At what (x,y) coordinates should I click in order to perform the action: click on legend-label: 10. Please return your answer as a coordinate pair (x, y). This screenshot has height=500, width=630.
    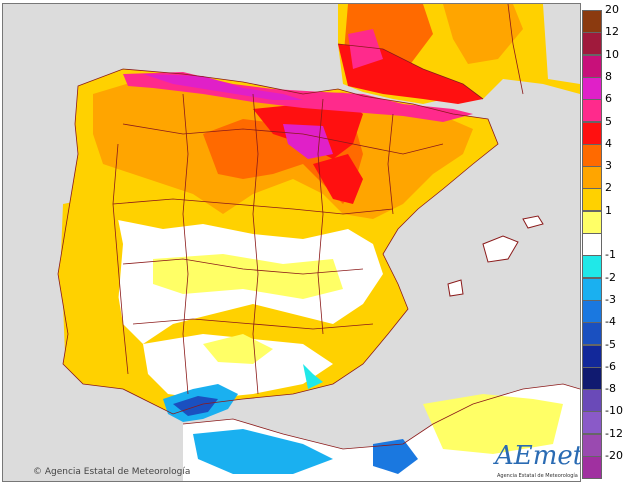
    Looking at the image, I should click on (612, 54).